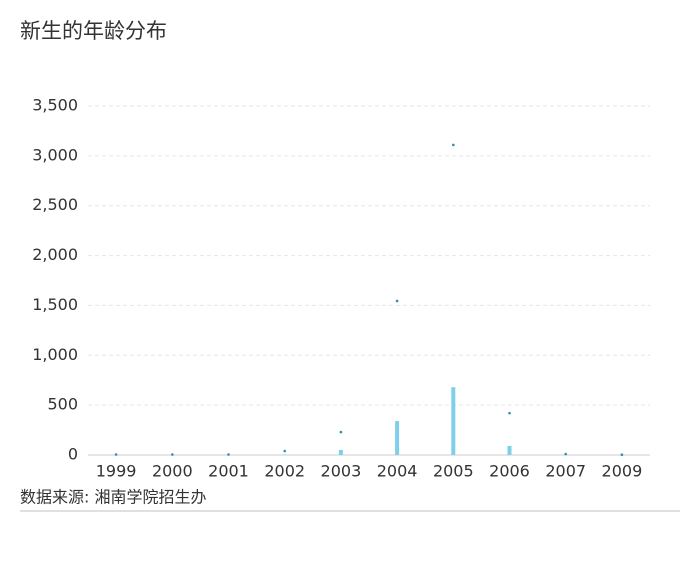 This screenshot has height=580, width=700. I want to click on y-tick-label: 2,000, so click(55, 254).